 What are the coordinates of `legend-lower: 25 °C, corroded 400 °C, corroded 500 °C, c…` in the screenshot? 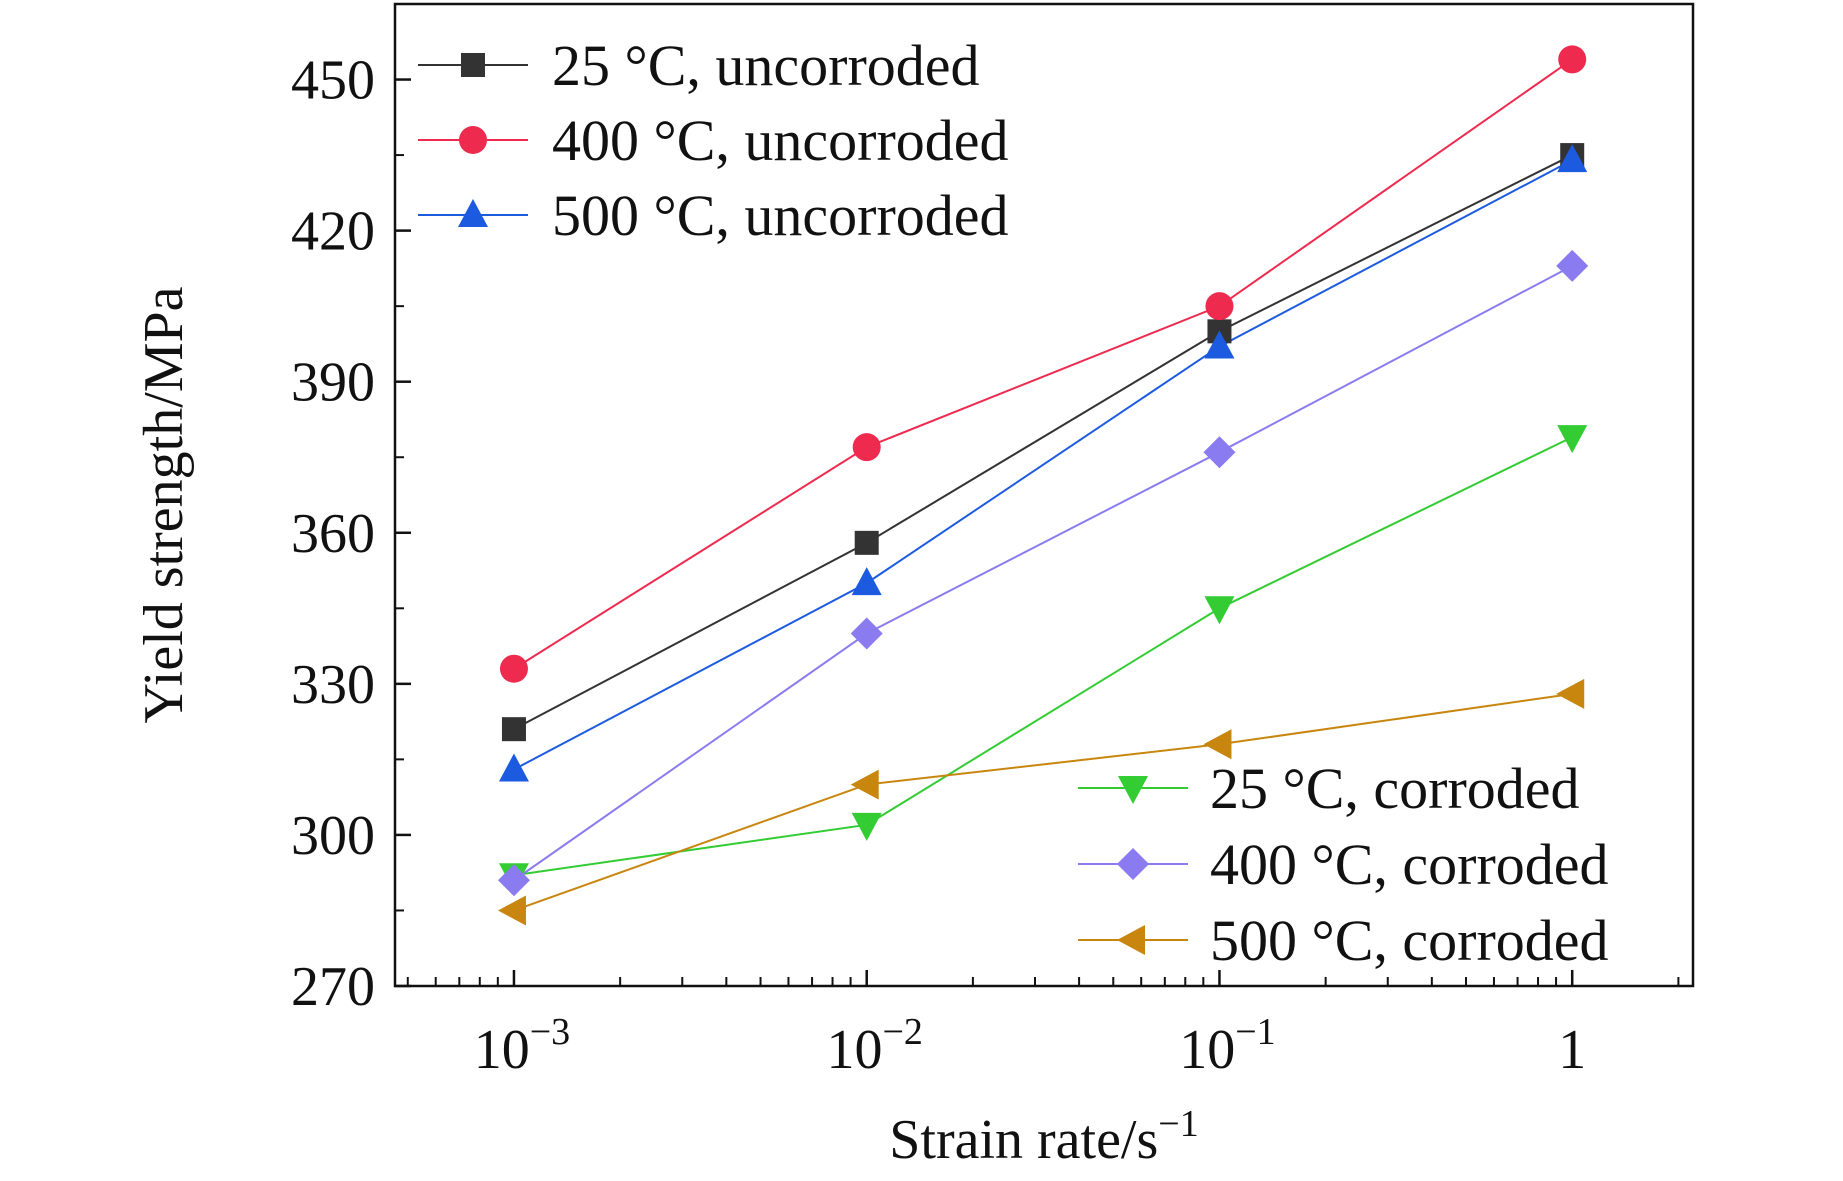 It's located at (1343, 864).